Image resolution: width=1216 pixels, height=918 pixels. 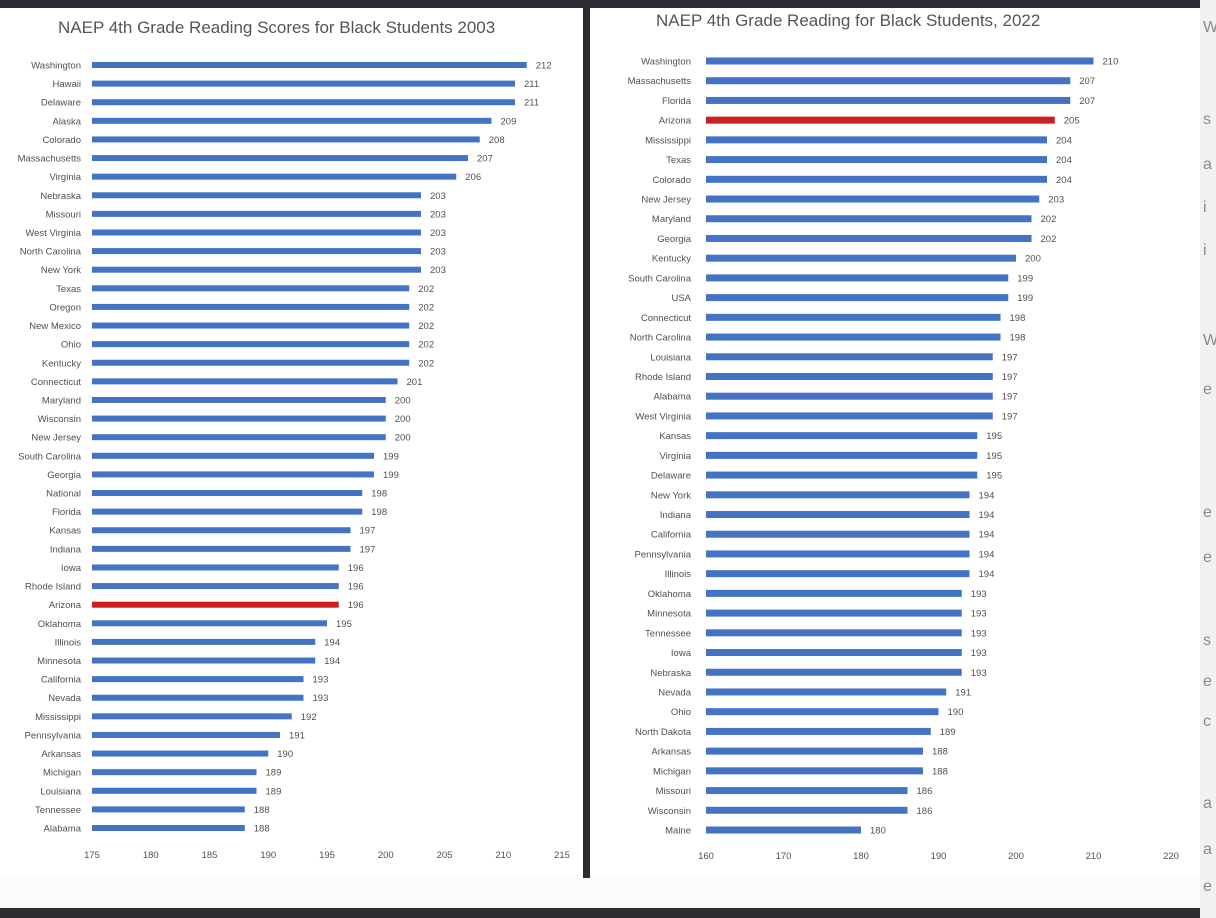 I want to click on category-label: Wisconsin, so click(x=669, y=811).